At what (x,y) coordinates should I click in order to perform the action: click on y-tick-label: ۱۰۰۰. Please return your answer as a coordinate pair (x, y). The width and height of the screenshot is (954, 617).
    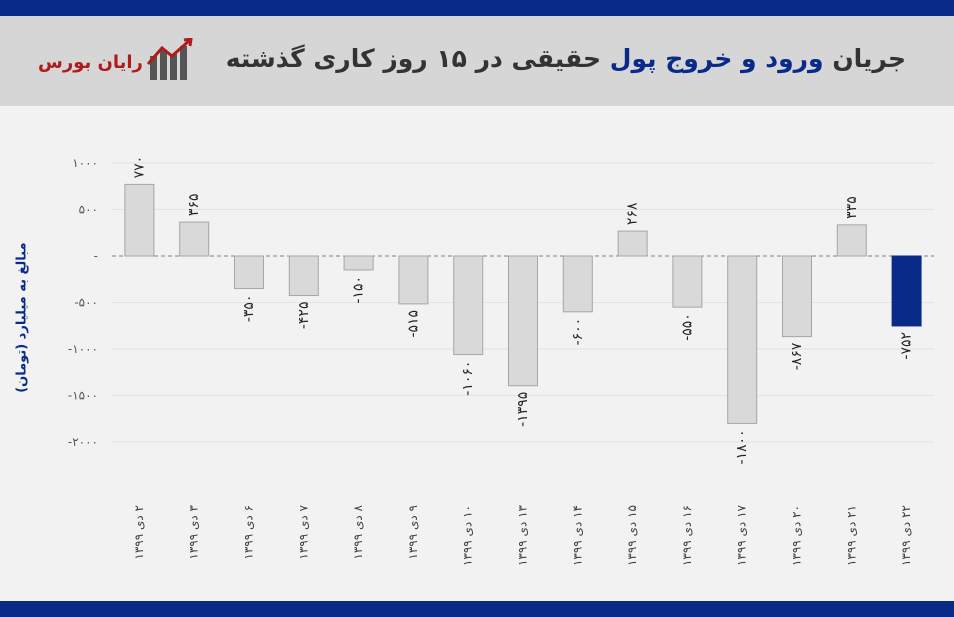
    Looking at the image, I should click on (85, 163).